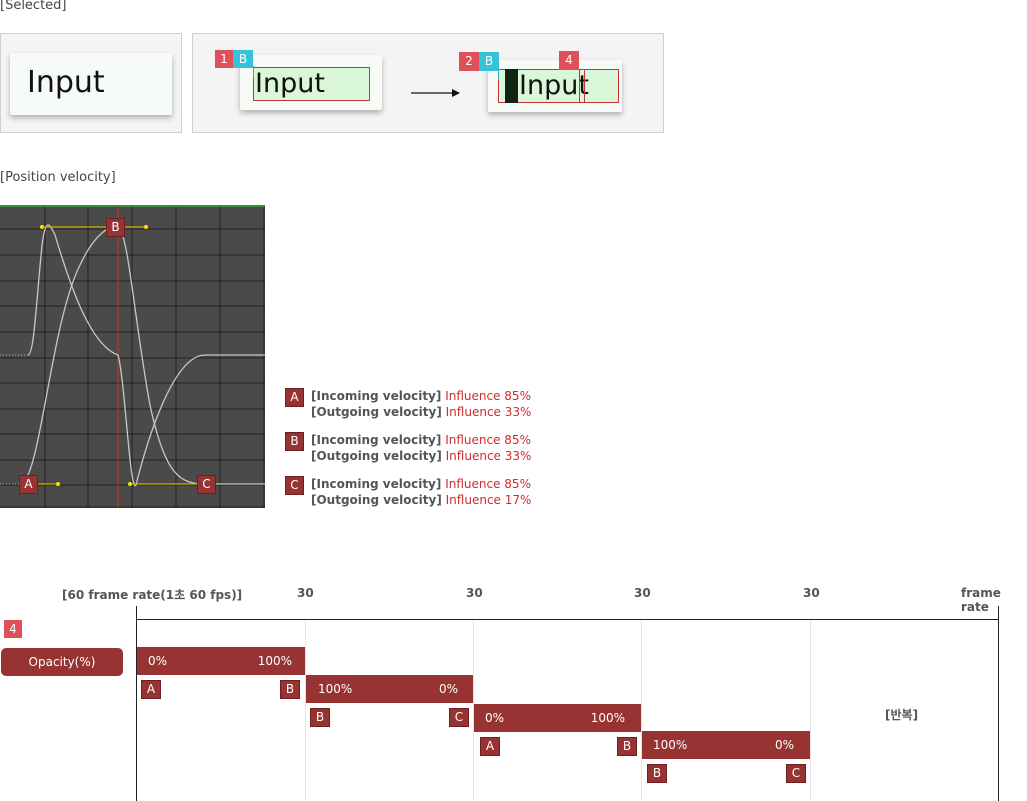 The width and height of the screenshot is (1027, 801). Describe the element at coordinates (469, 61) in the screenshot. I see `step-badge-2: 2` at that location.